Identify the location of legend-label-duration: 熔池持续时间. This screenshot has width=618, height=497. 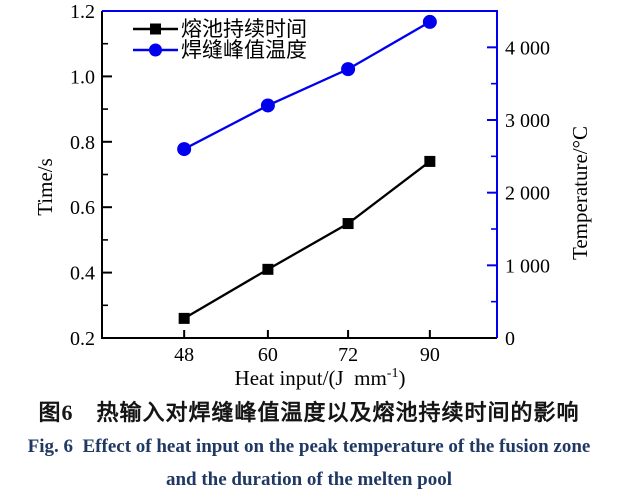
(244, 29).